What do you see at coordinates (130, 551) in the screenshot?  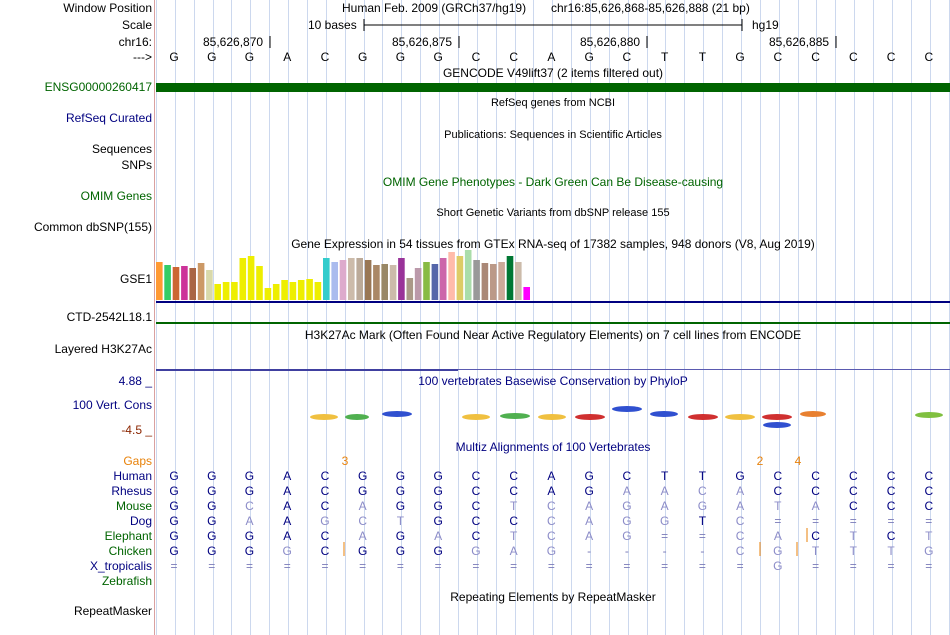 I see `species-label: Chicken` at bounding box center [130, 551].